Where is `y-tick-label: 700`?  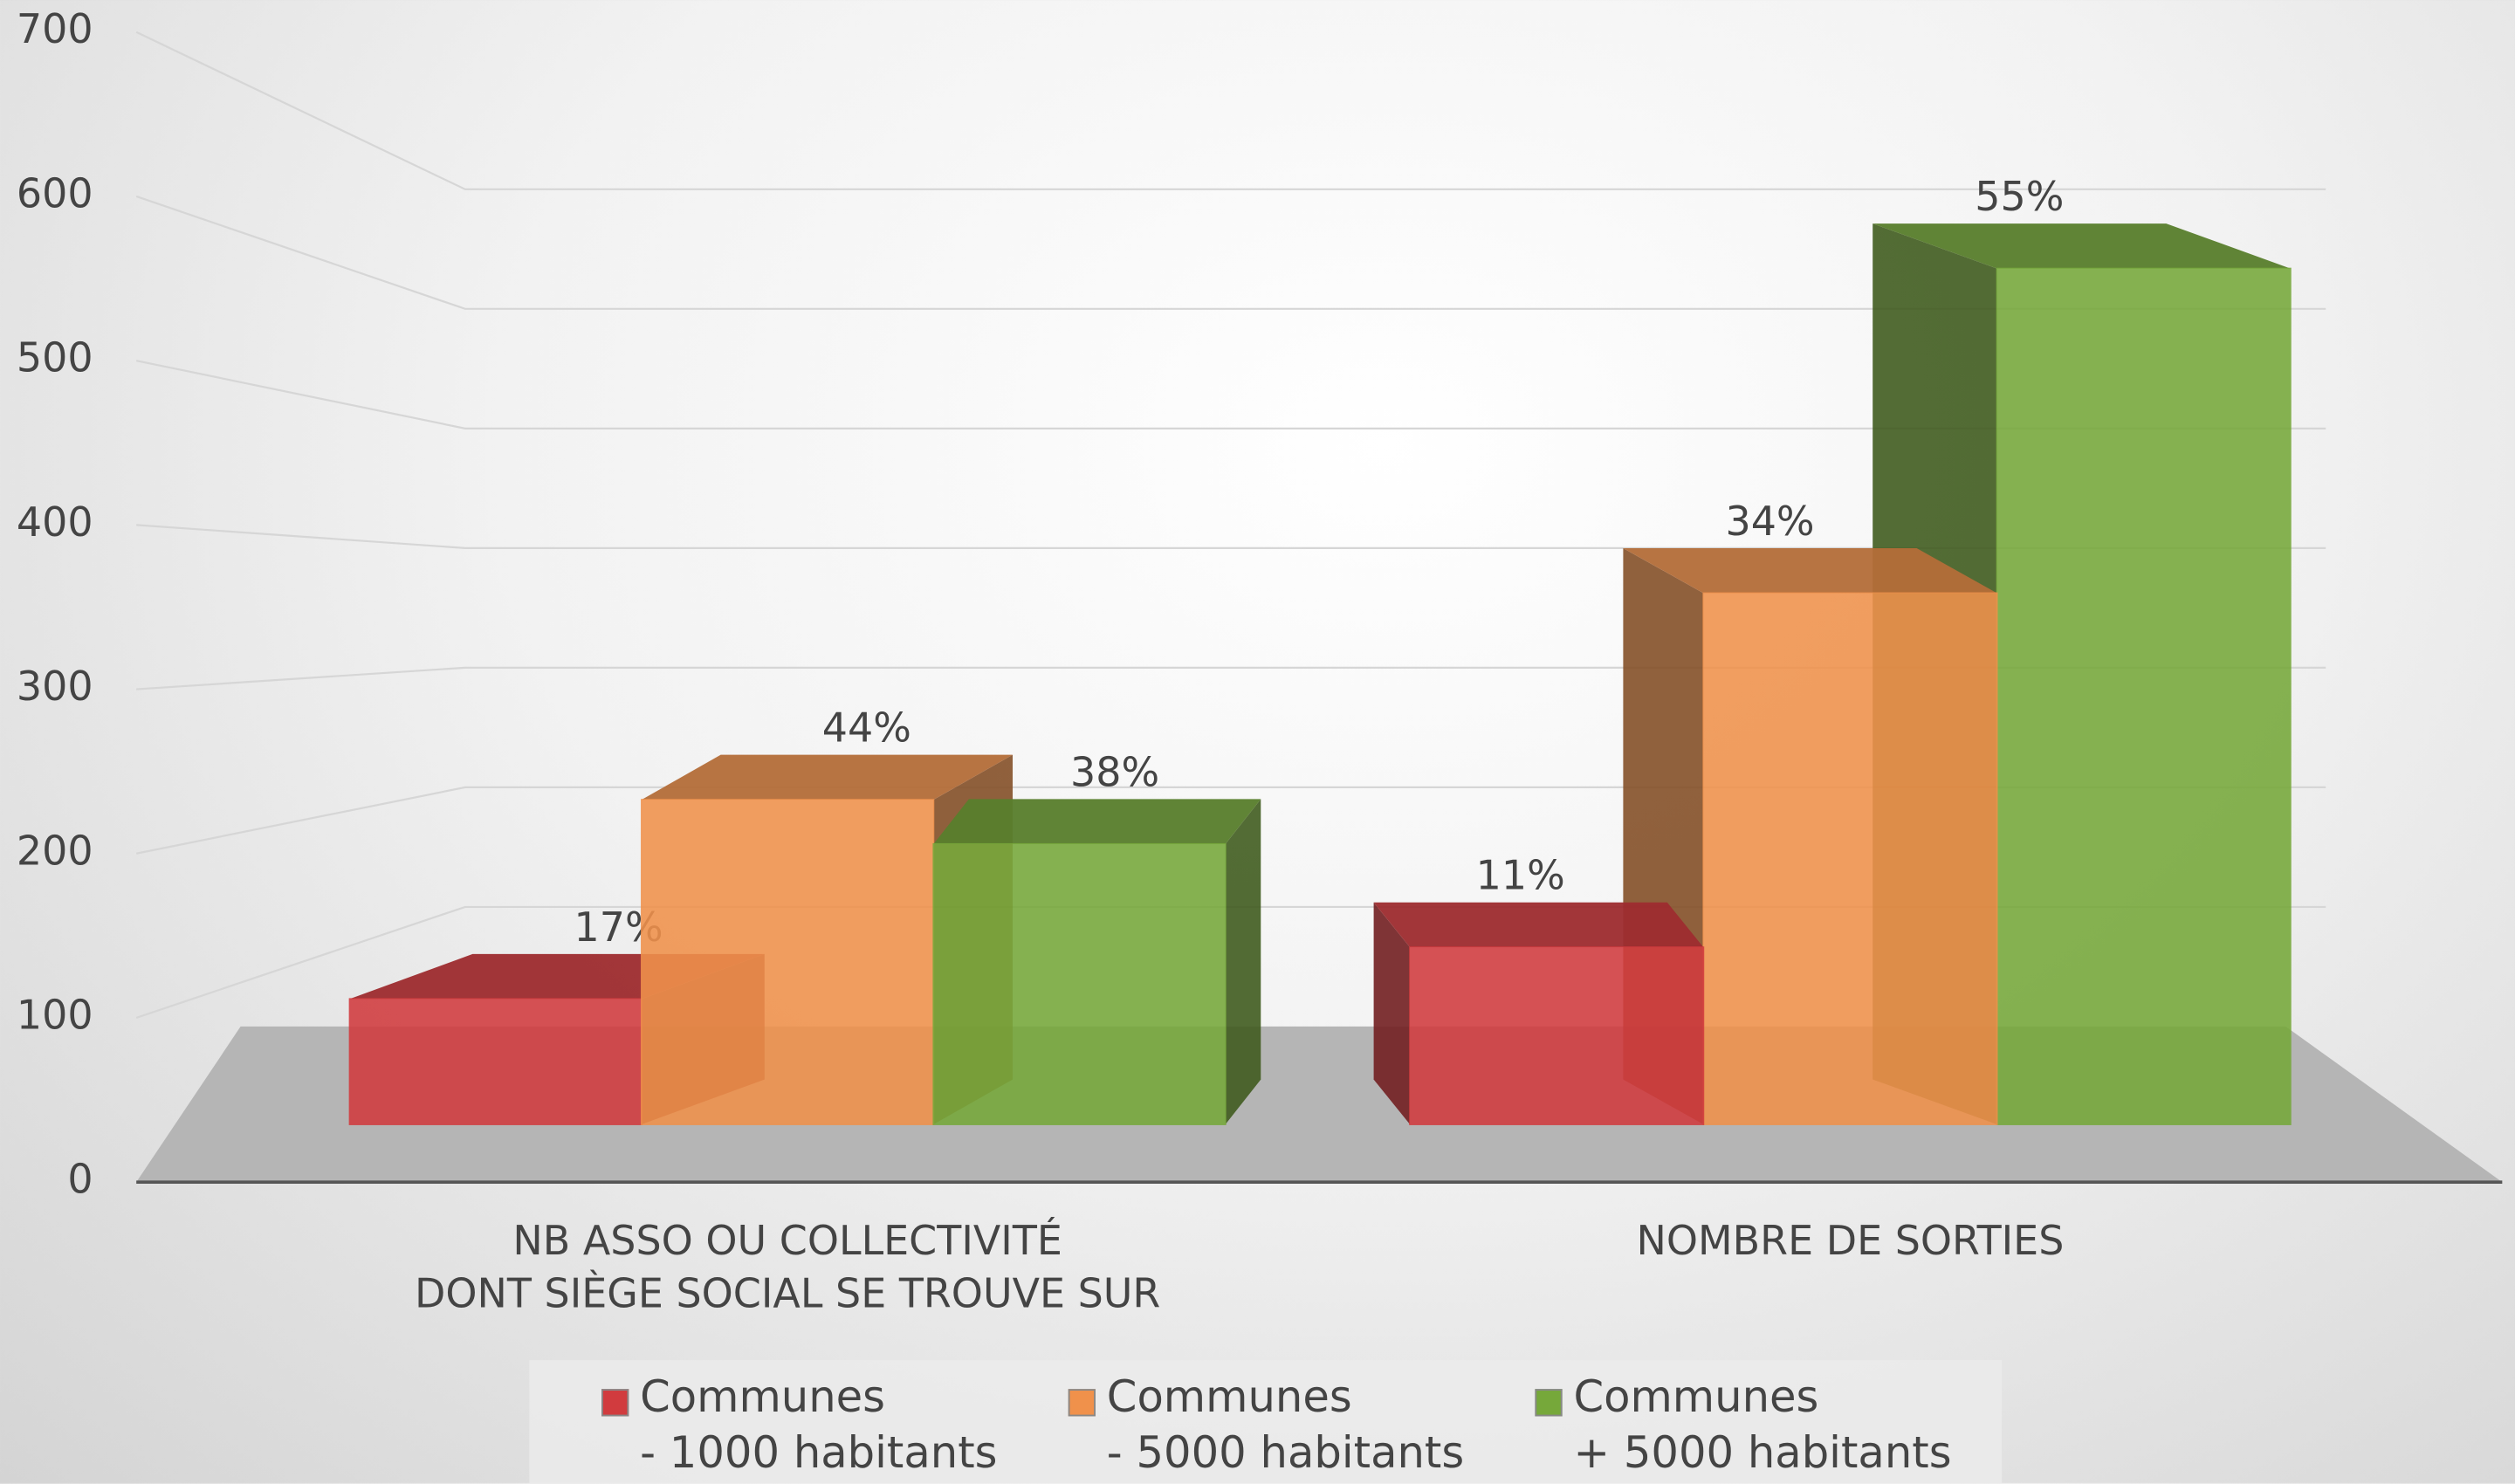 y-tick-label: 700 is located at coordinates (55, 28).